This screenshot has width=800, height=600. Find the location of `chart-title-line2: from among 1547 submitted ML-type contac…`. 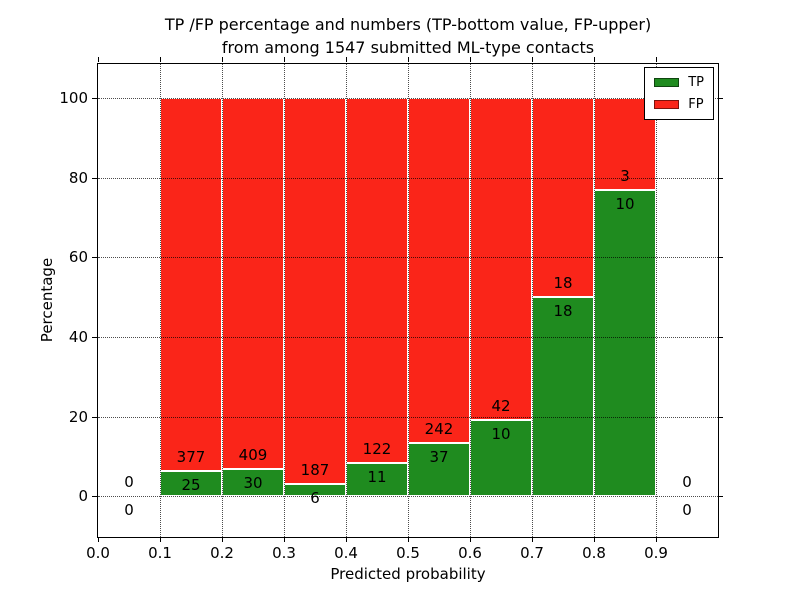

chart-title-line2: from among 1547 submitted ML-type contac… is located at coordinates (408, 47).